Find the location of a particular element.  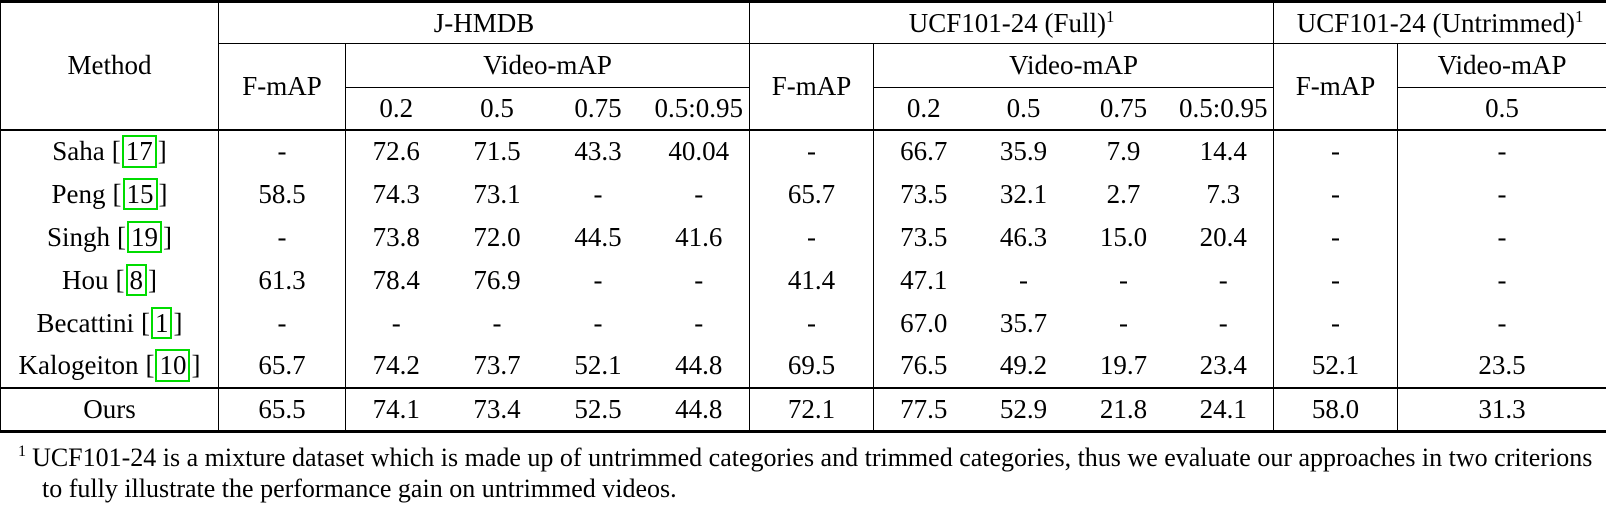

citation: [10] is located at coordinates (173, 365).